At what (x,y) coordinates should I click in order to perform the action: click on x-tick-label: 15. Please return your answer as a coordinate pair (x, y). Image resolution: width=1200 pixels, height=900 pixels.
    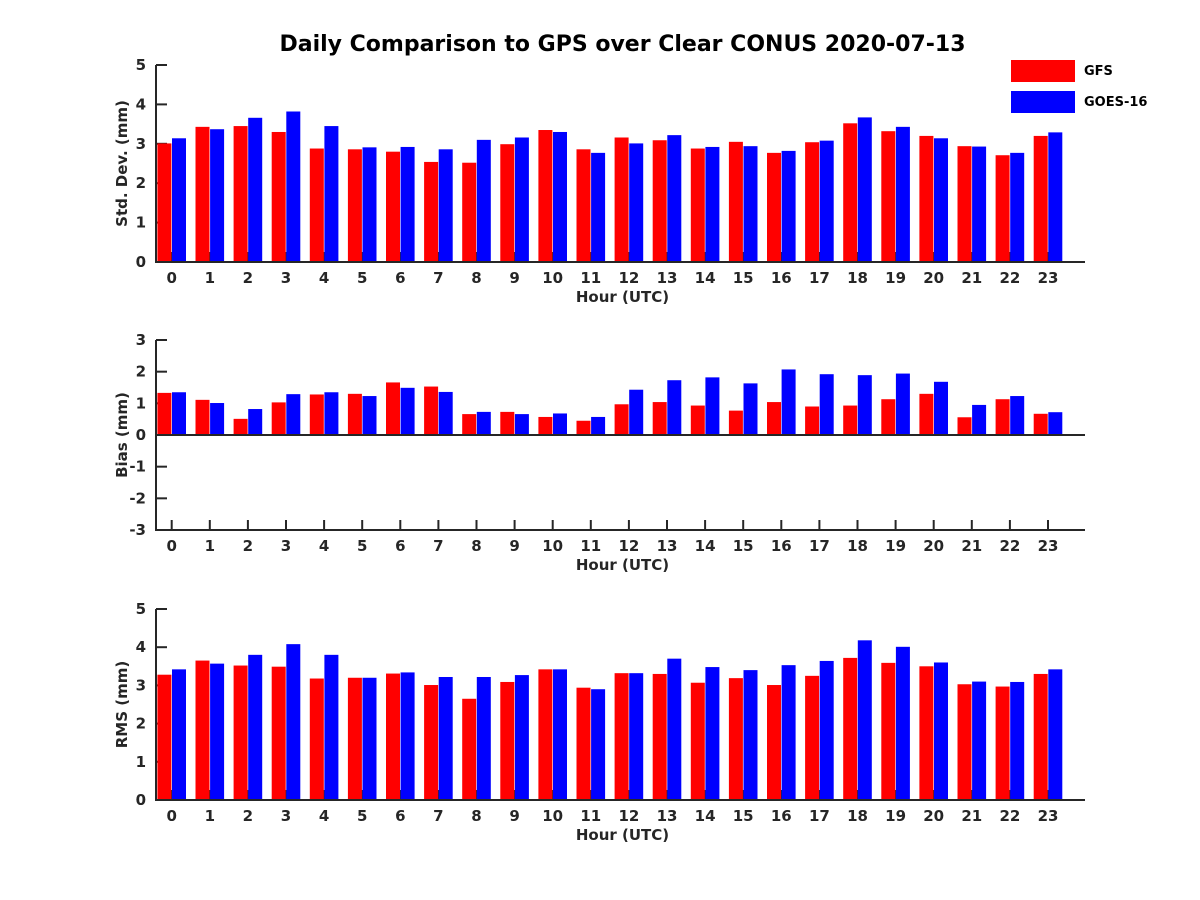
    Looking at the image, I should click on (743, 816).